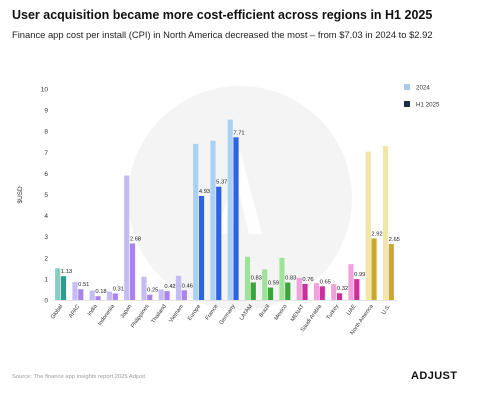 This screenshot has height=400, width=480. Describe the element at coordinates (273, 284) in the screenshot. I see `data-label: 0.59` at that location.